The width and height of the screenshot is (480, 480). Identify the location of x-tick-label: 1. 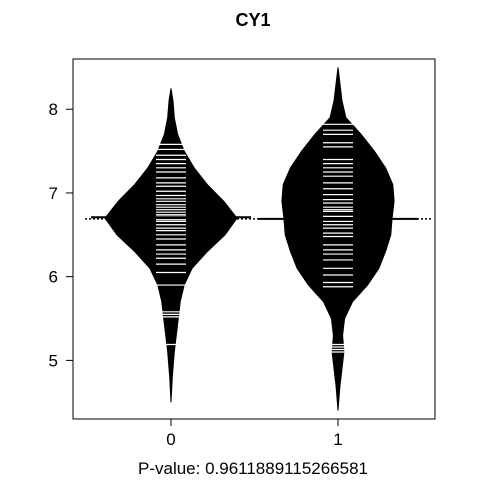
(337, 439).